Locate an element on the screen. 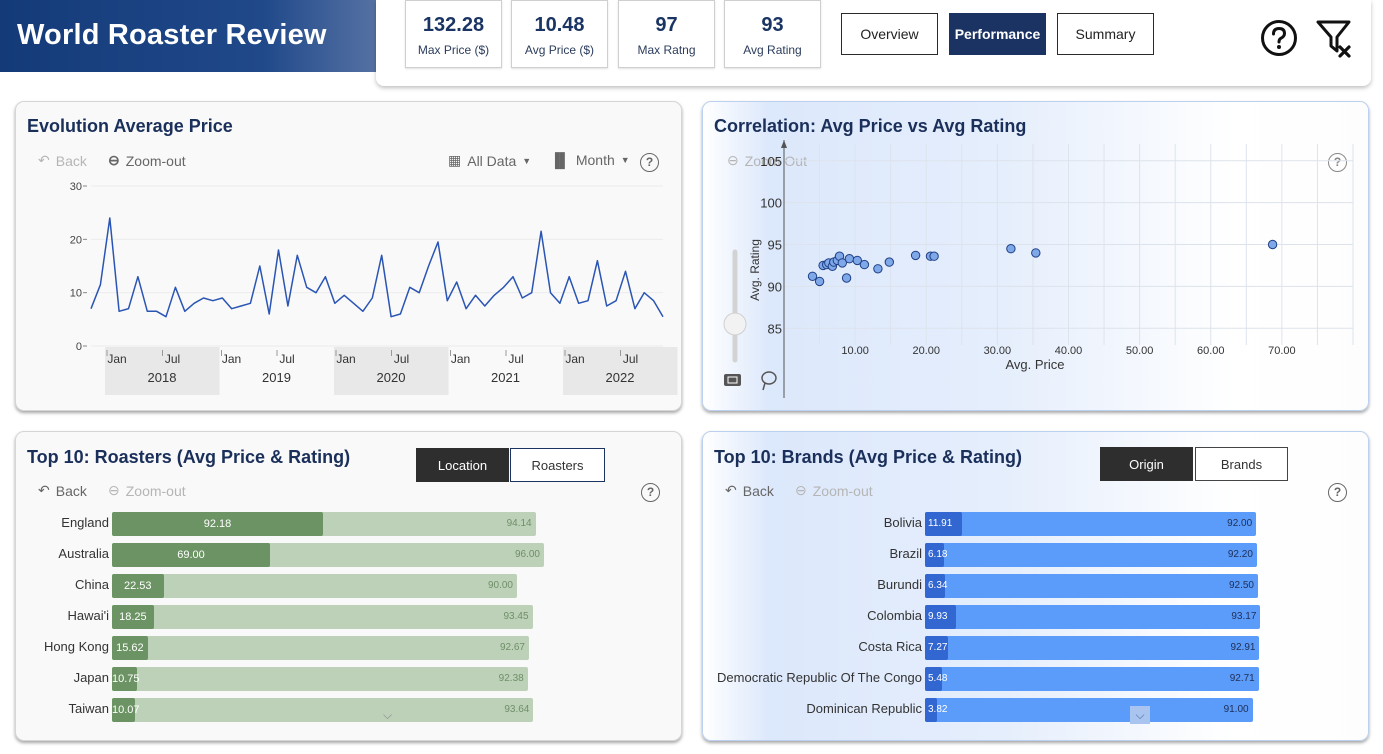  rect-select-icon is located at coordinates (732, 380).